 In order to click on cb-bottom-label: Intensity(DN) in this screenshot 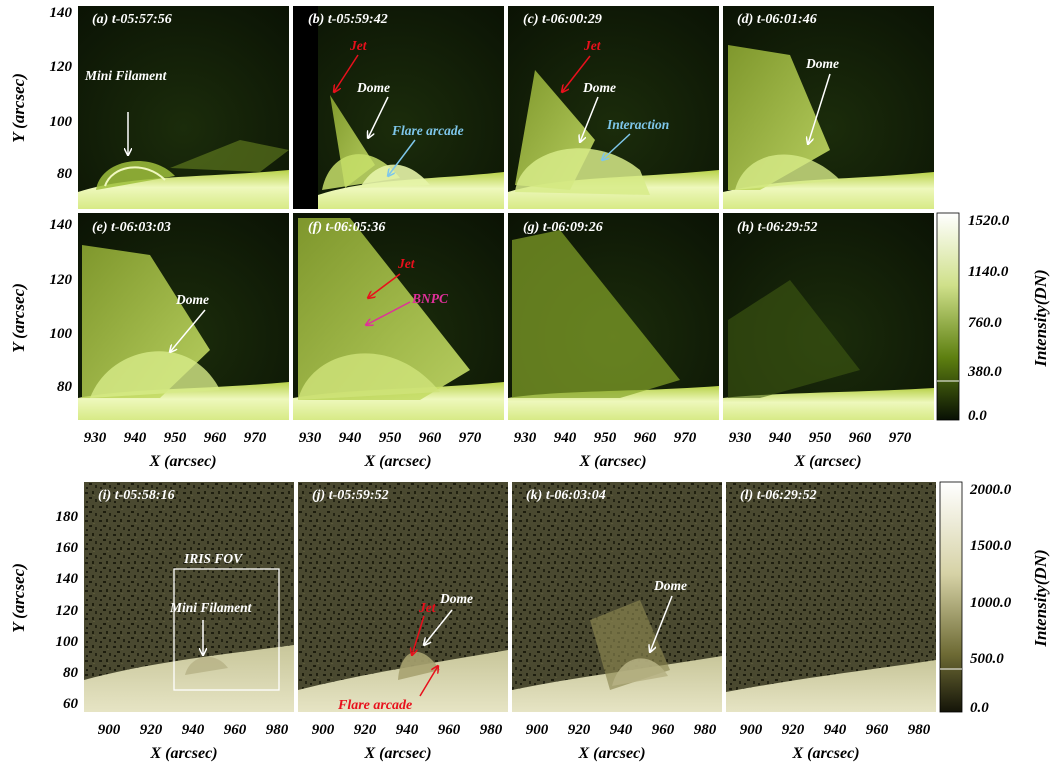, I will do `click(1040, 598)`.